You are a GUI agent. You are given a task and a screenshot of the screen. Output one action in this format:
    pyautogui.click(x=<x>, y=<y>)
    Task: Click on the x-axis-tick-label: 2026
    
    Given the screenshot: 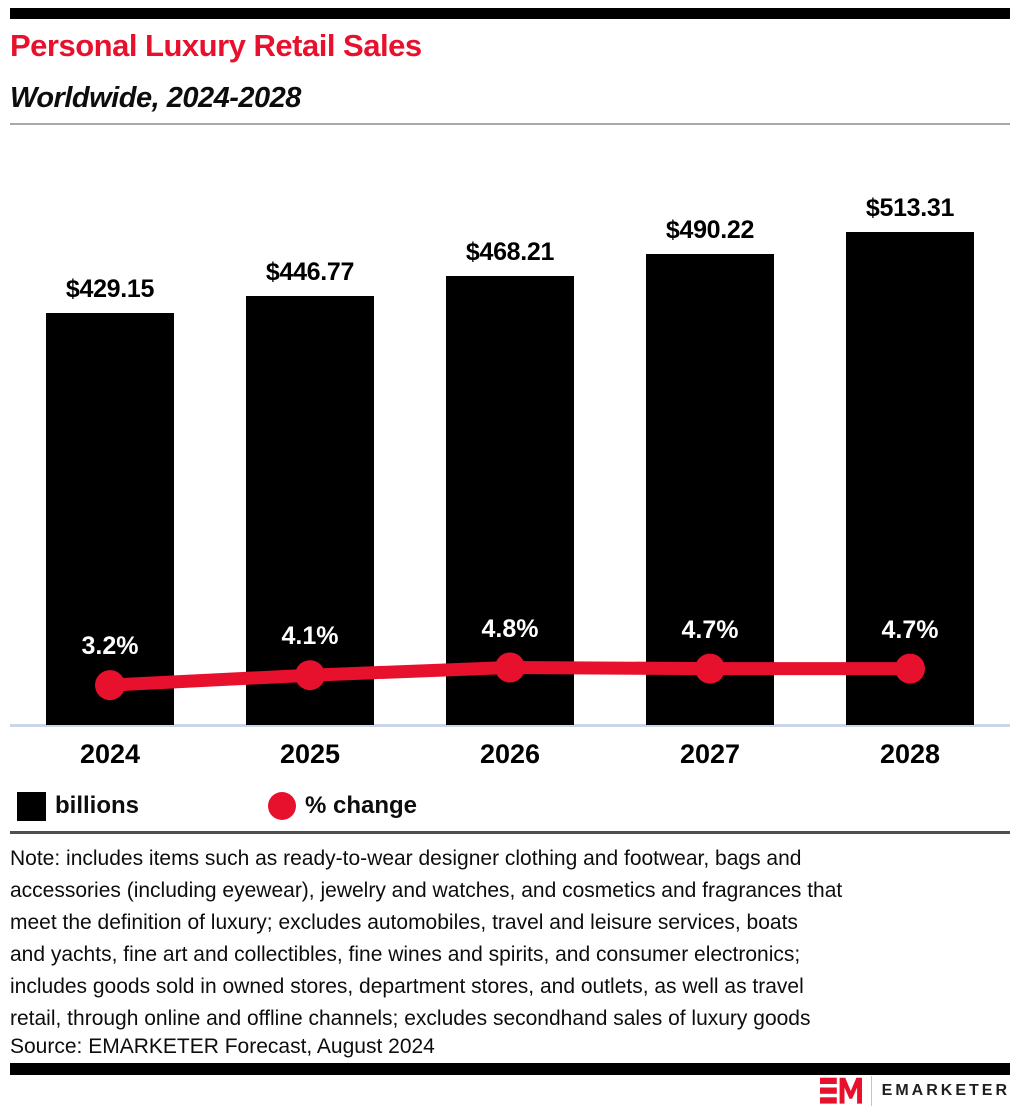 What is the action you would take?
    pyautogui.click(x=510, y=754)
    